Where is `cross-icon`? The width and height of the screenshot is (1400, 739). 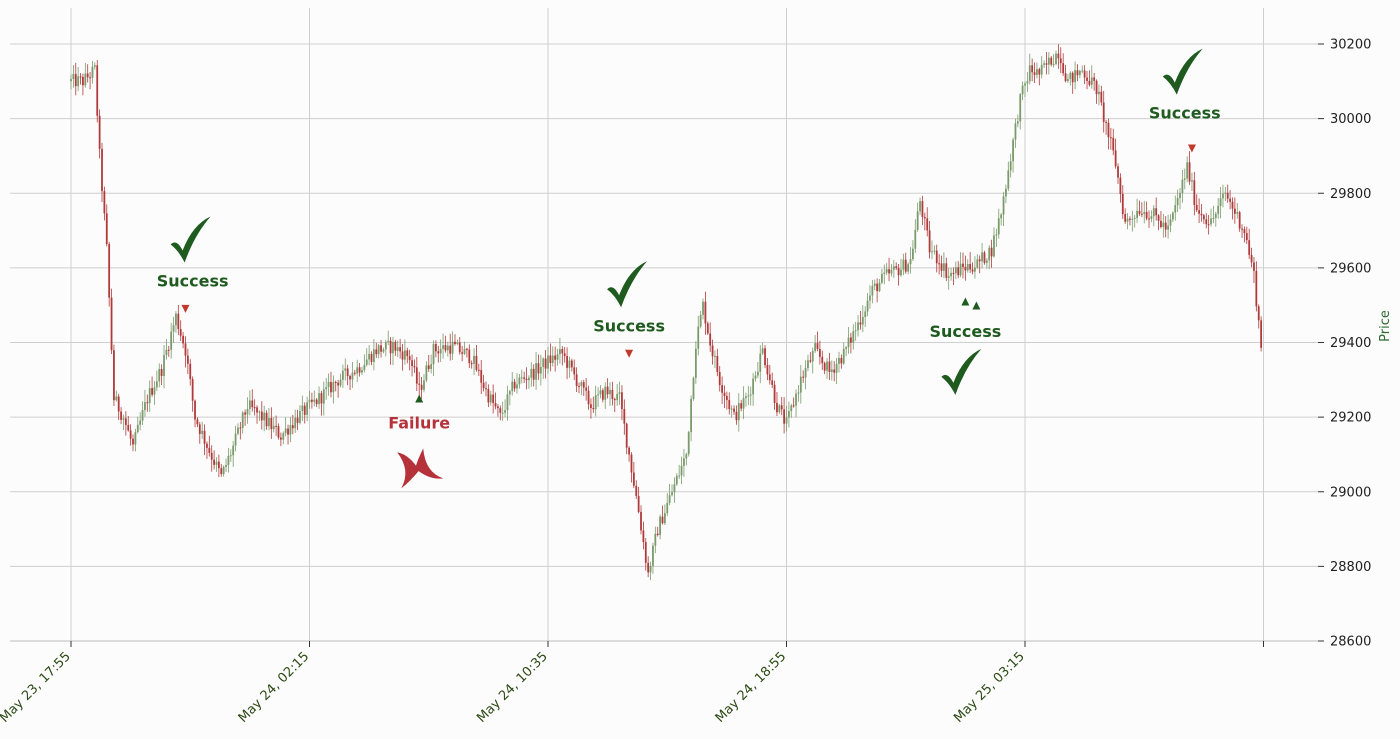 cross-icon is located at coordinates (429, 463).